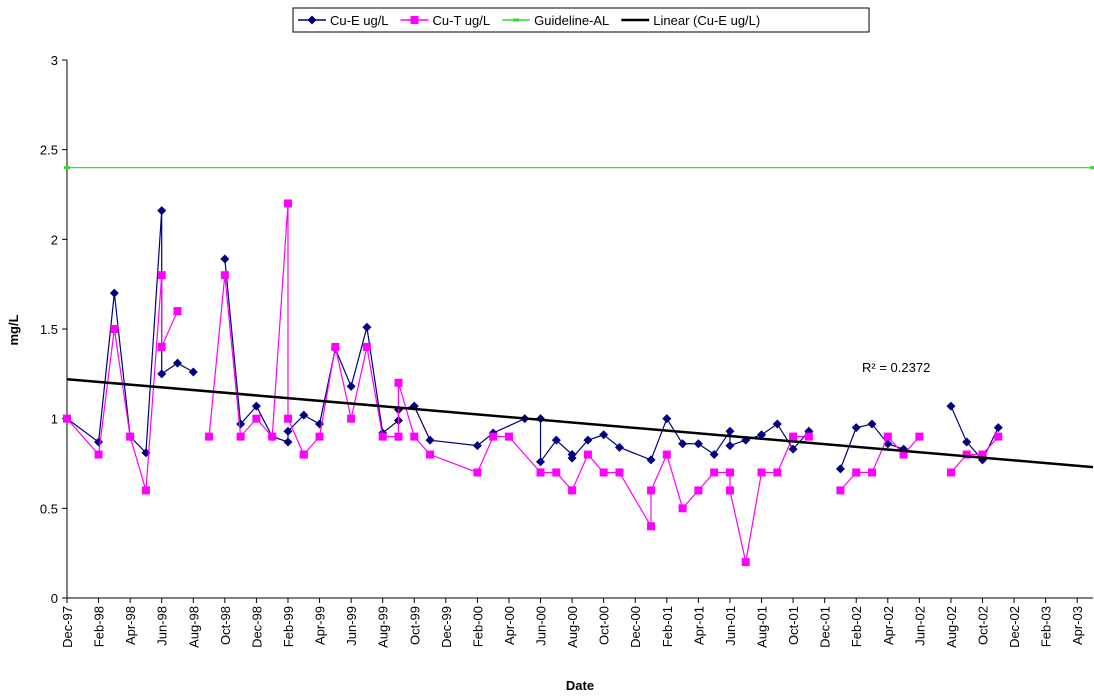  What do you see at coordinates (49, 329) in the screenshot?
I see `y-tick-label: 1.5` at bounding box center [49, 329].